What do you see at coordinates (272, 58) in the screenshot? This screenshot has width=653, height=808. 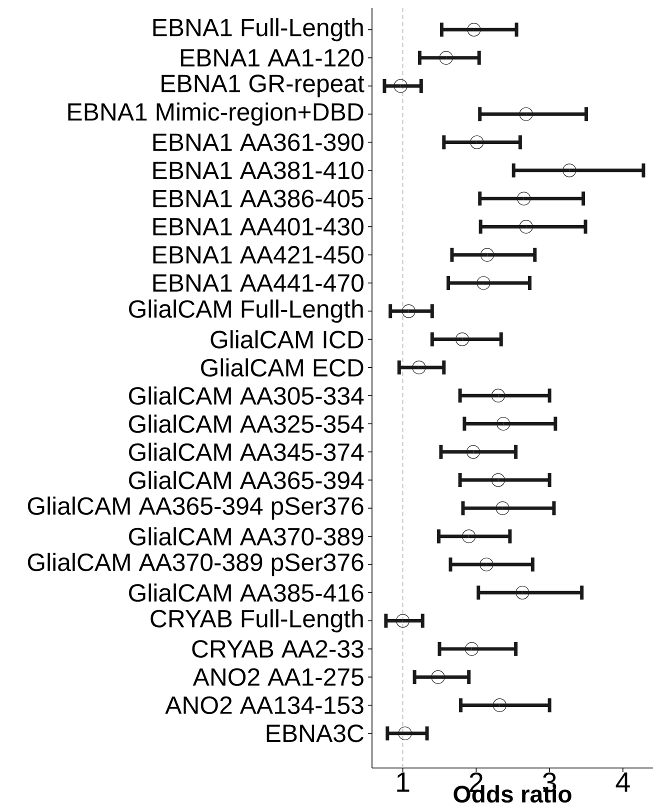 I see `y-tick-label: EBNA1 AA1-120` at bounding box center [272, 58].